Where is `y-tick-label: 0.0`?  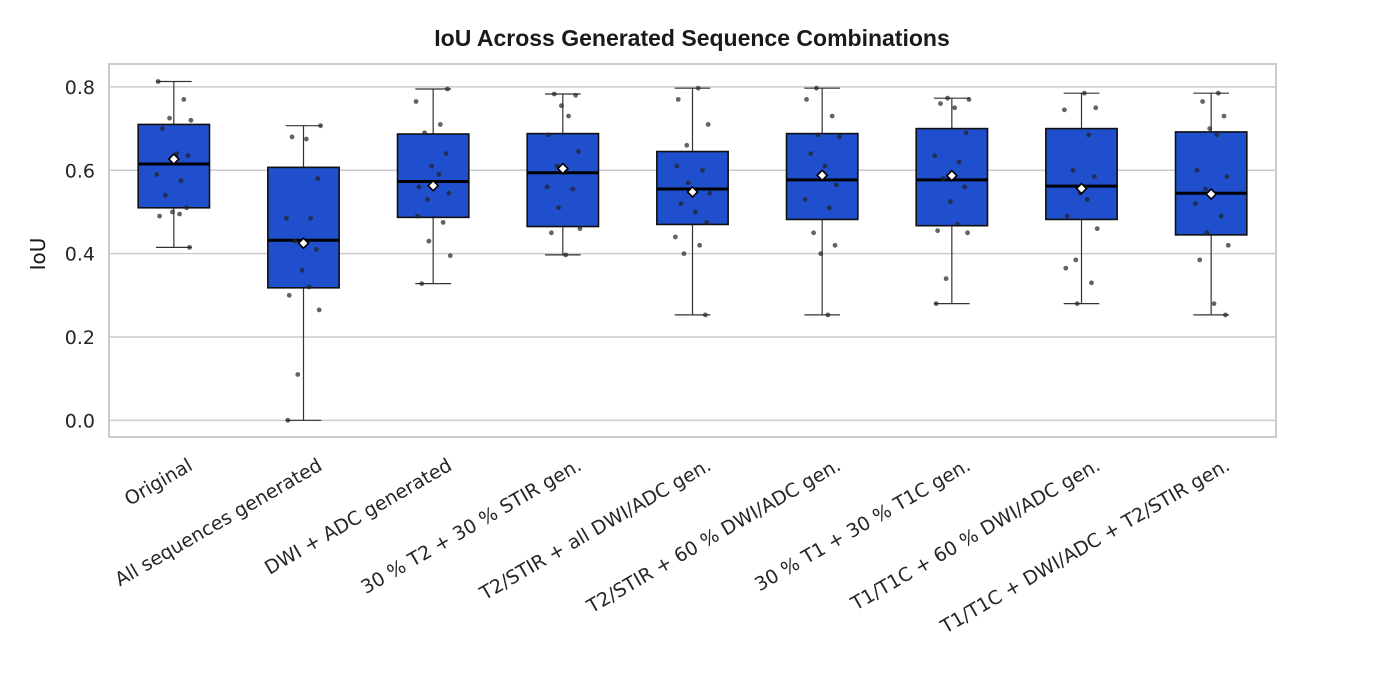
y-tick-label: 0.0 is located at coordinates (80, 421).